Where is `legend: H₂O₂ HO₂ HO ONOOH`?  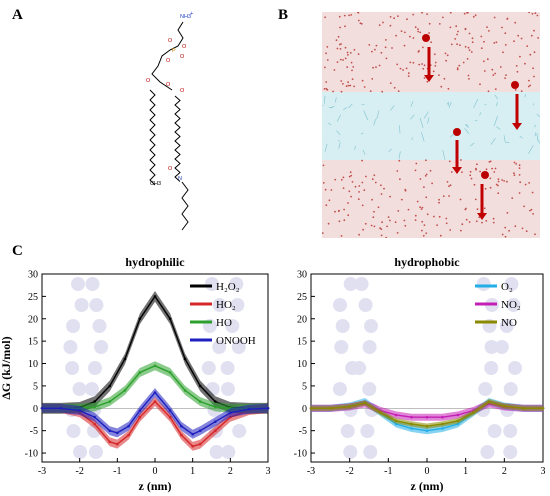 legend: H₂O₂ HO₂ HO ONOOH is located at coordinates (223, 314).